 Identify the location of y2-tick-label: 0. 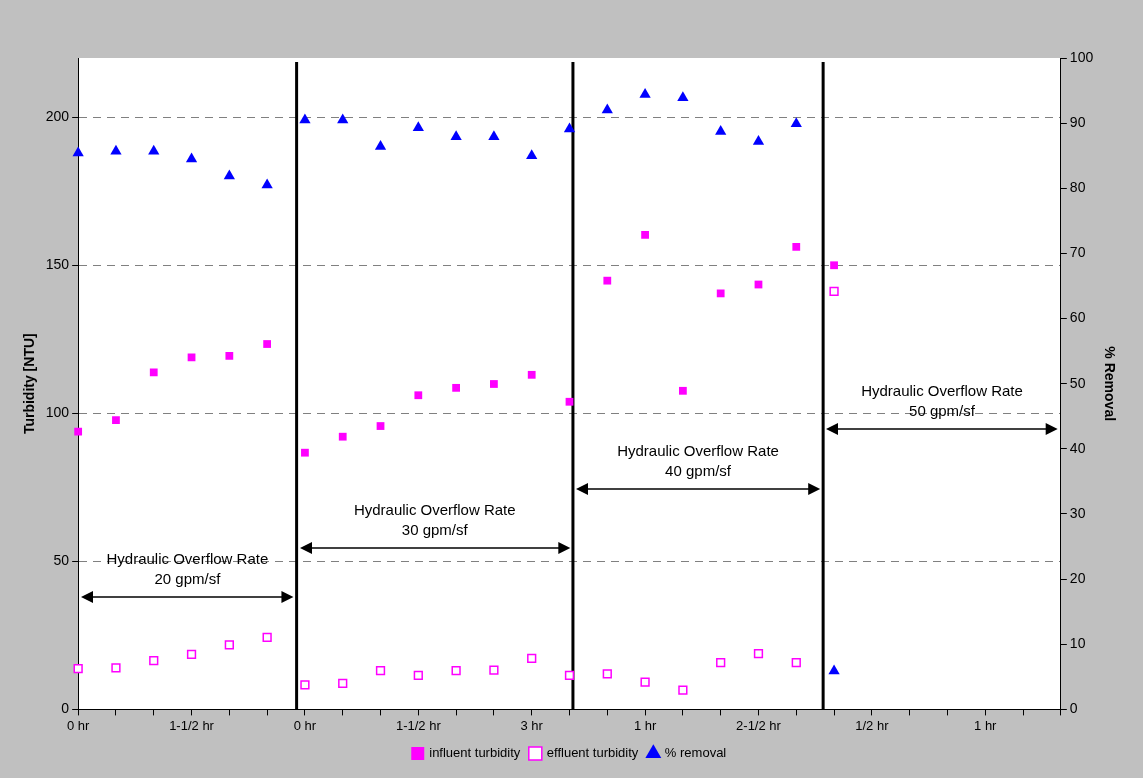
(1073, 708).